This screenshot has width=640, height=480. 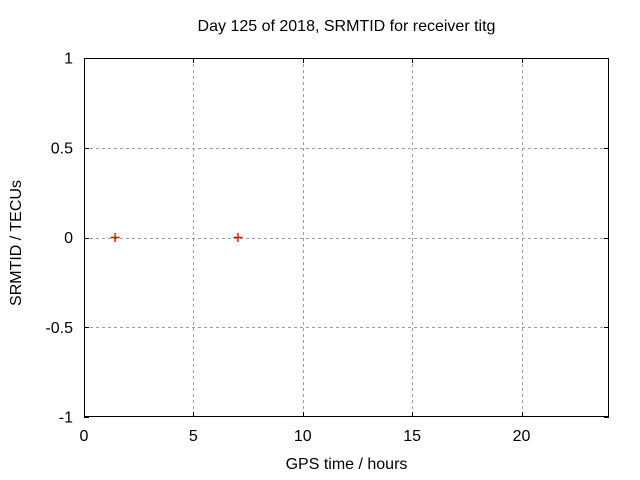 I want to click on x-tick-label: 20, so click(x=522, y=436).